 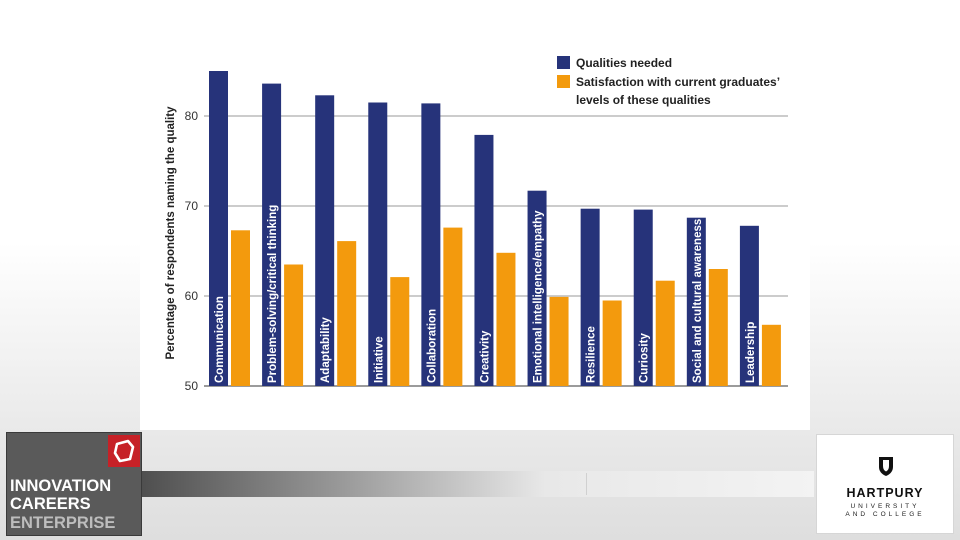 I want to click on category-label: Initiative, so click(x=379, y=359).